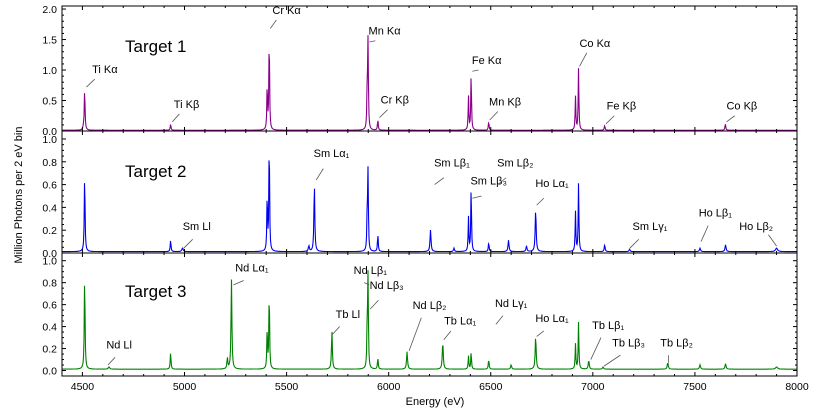 Image resolution: width=830 pixels, height=415 pixels. Describe the element at coordinates (332, 154) in the screenshot. I see `peak-label: Sm Lα₁` at that location.